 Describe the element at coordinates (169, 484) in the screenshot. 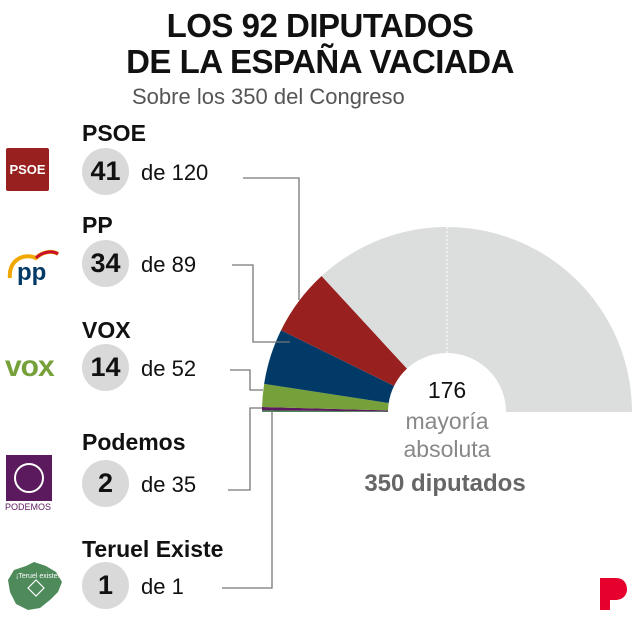

I see `total-podemos: de 35` at that location.